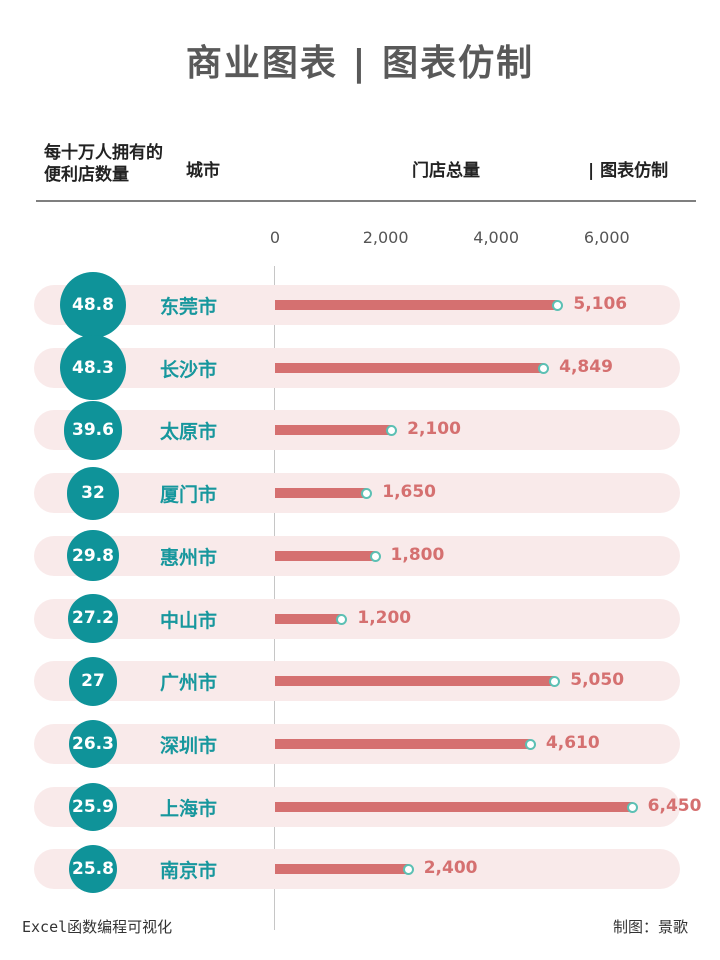  Describe the element at coordinates (597, 680) in the screenshot. I see `store-count-label: 5,050` at that location.